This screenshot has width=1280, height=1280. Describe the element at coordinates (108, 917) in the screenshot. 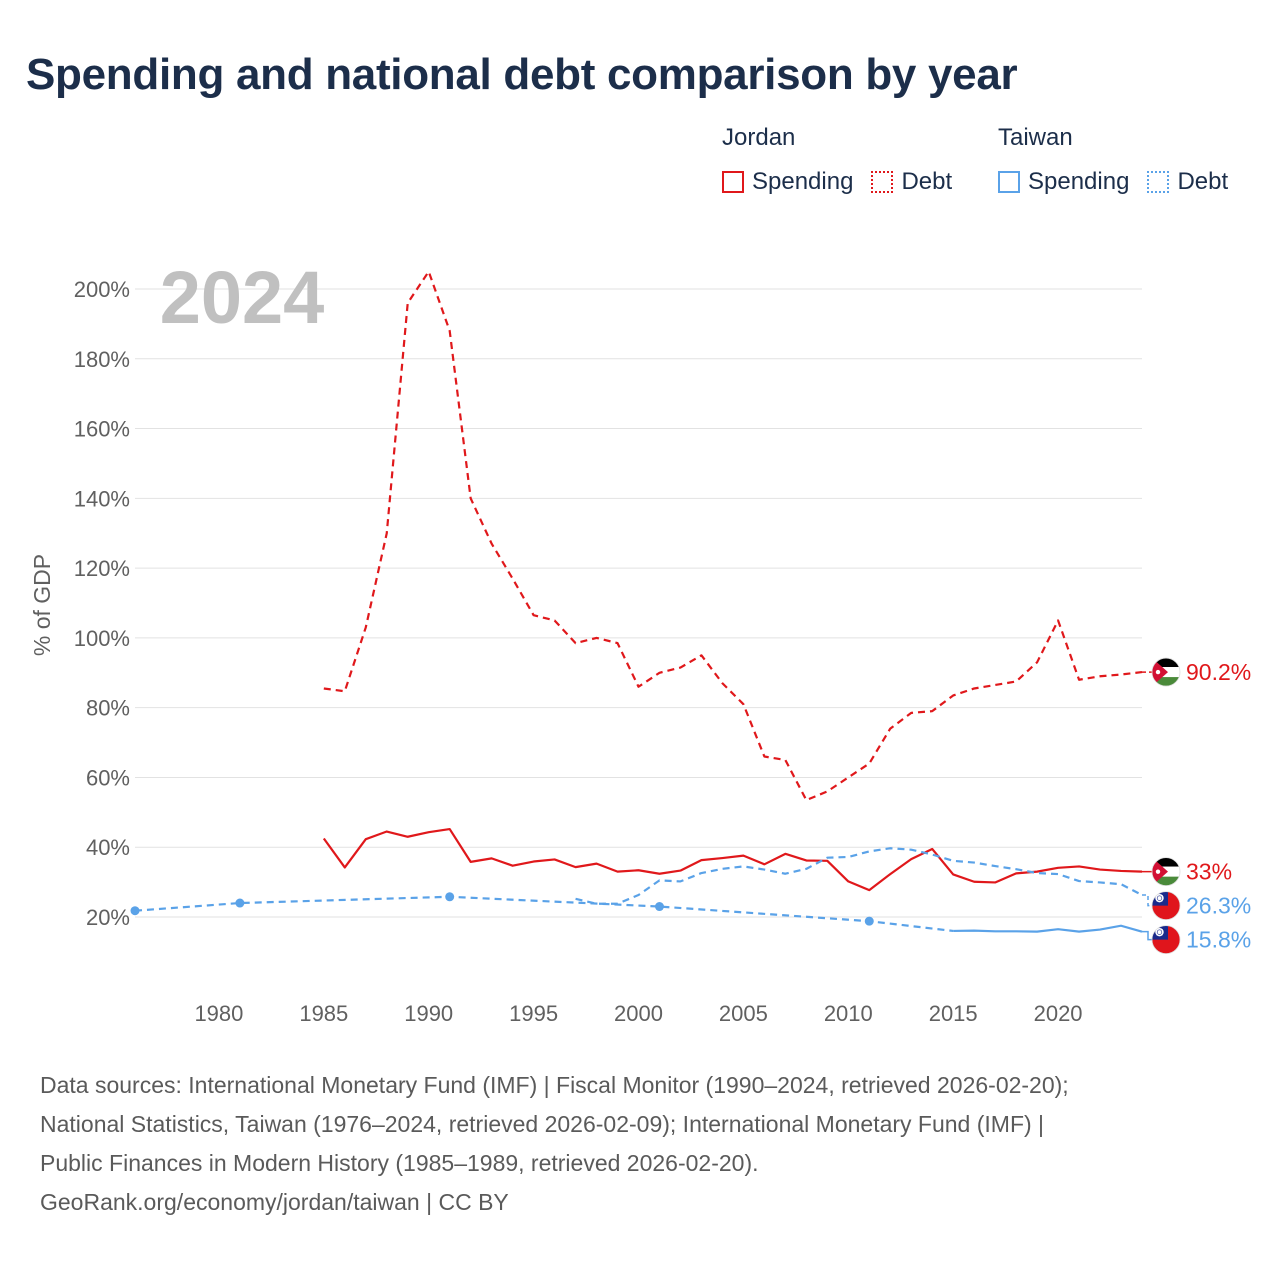

I see `y-tick-label: 20%` at that location.